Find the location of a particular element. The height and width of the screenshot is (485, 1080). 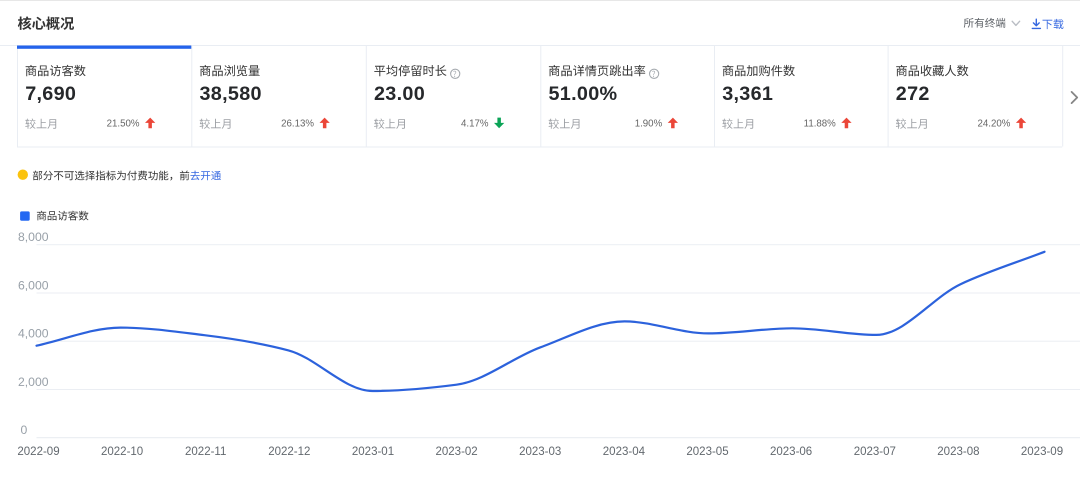

svg-text: 7,690 is located at coordinates (50, 94).